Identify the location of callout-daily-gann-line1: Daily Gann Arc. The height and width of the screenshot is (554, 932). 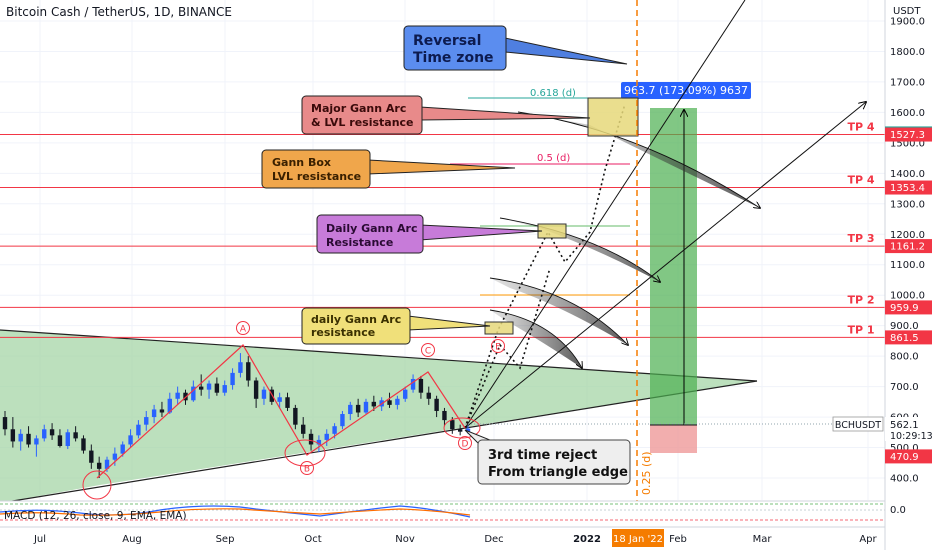
(372, 228).